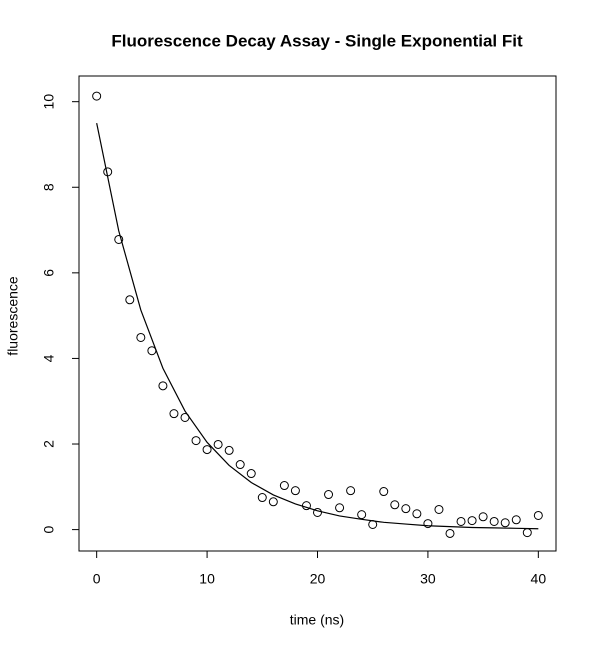  I want to click on x-axis-label: time (ns), so click(317, 620).